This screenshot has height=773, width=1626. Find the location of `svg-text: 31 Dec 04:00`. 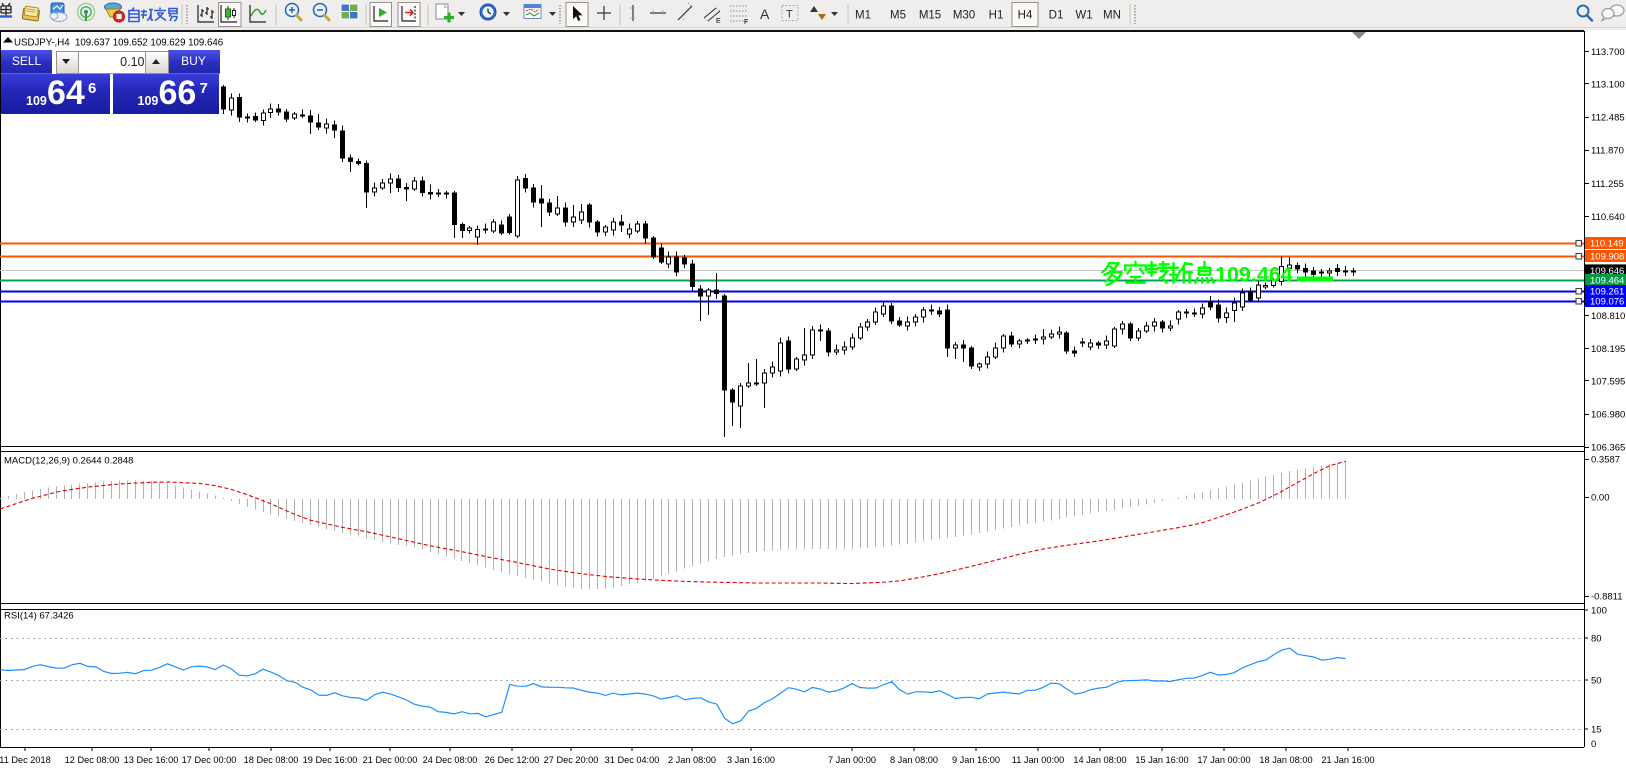

svg-text: 31 Dec 04:00 is located at coordinates (632, 760).